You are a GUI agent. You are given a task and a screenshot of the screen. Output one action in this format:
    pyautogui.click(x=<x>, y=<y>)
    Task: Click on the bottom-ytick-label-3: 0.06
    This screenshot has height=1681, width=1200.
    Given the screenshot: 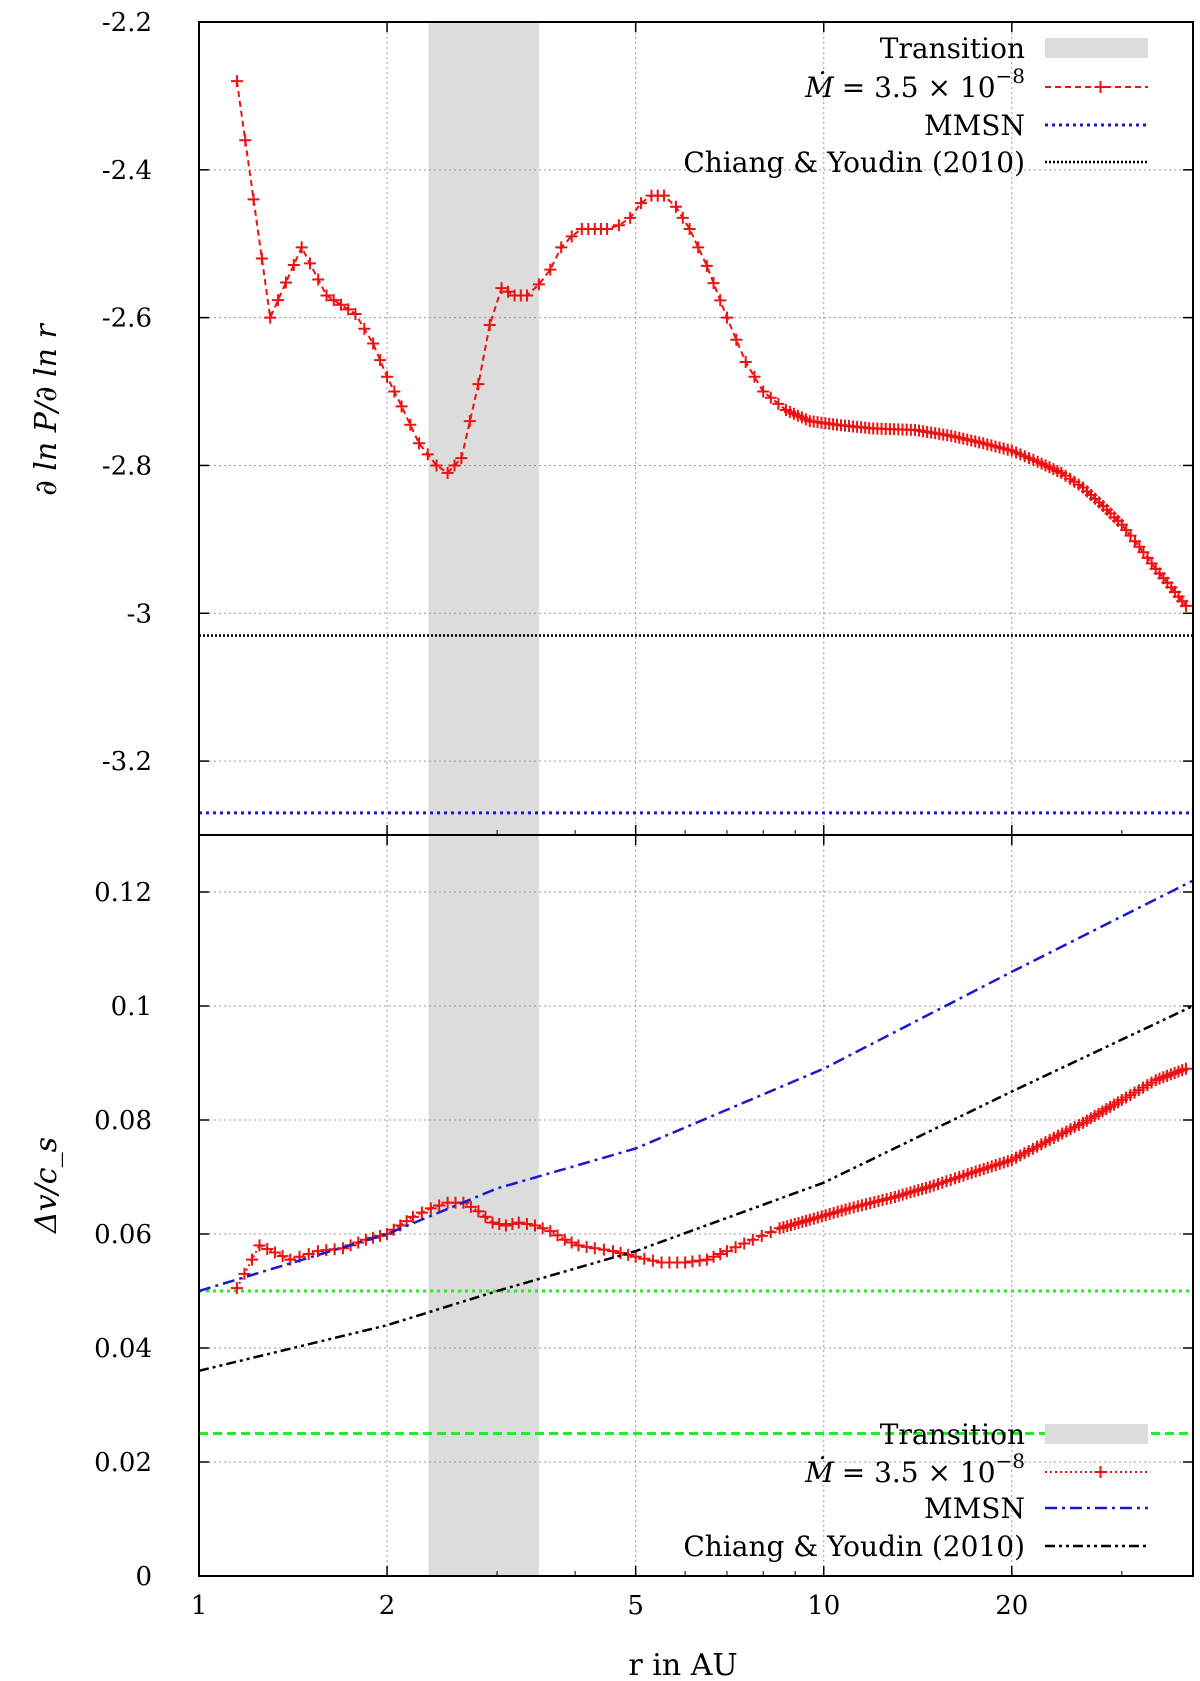 What is the action you would take?
    pyautogui.click(x=123, y=1235)
    